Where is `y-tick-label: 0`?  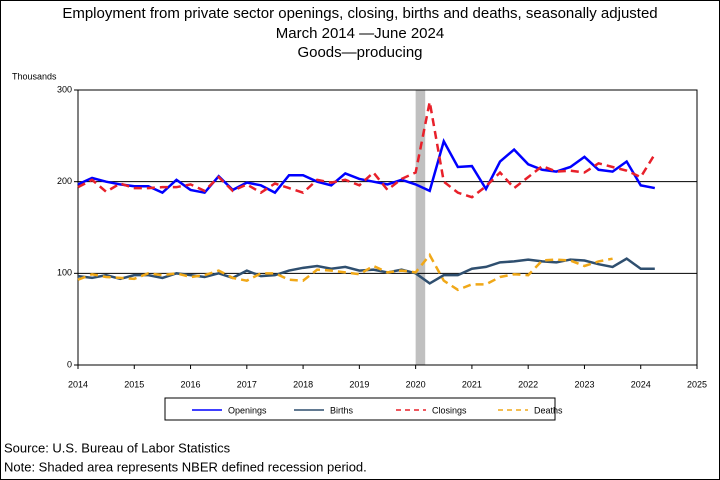 y-tick-label: 0 is located at coordinates (69, 364).